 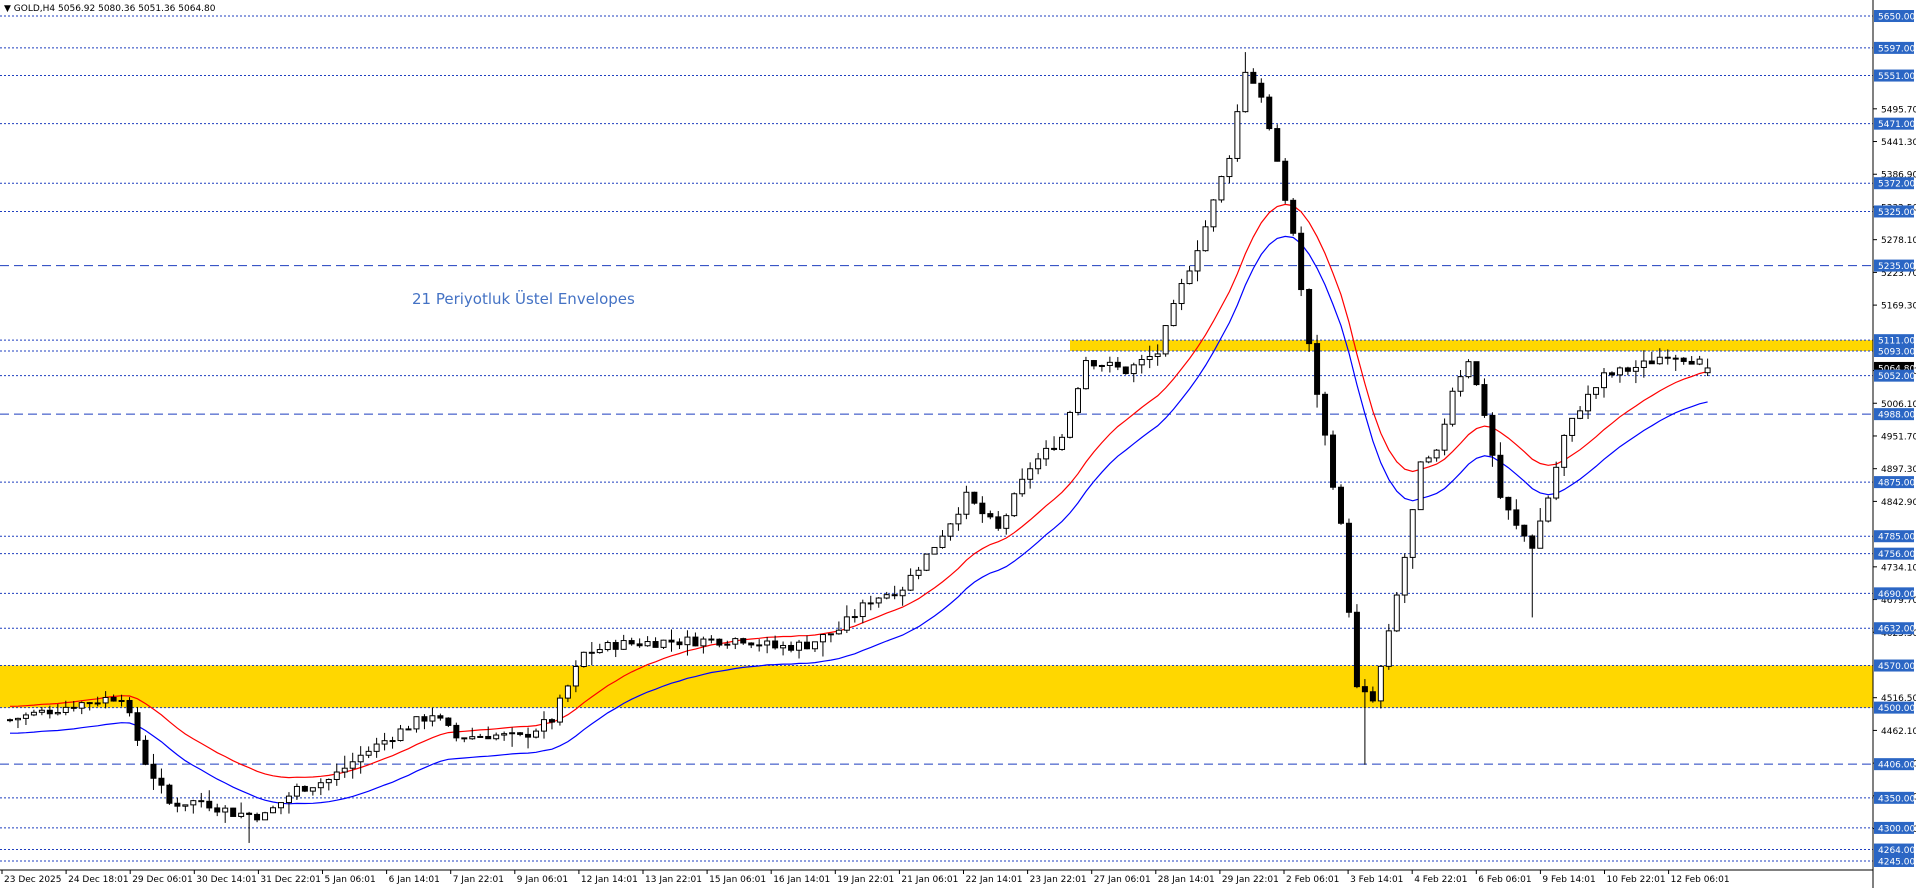 I want to click on y-tick-label: 4897.30, so click(x=1898, y=470).